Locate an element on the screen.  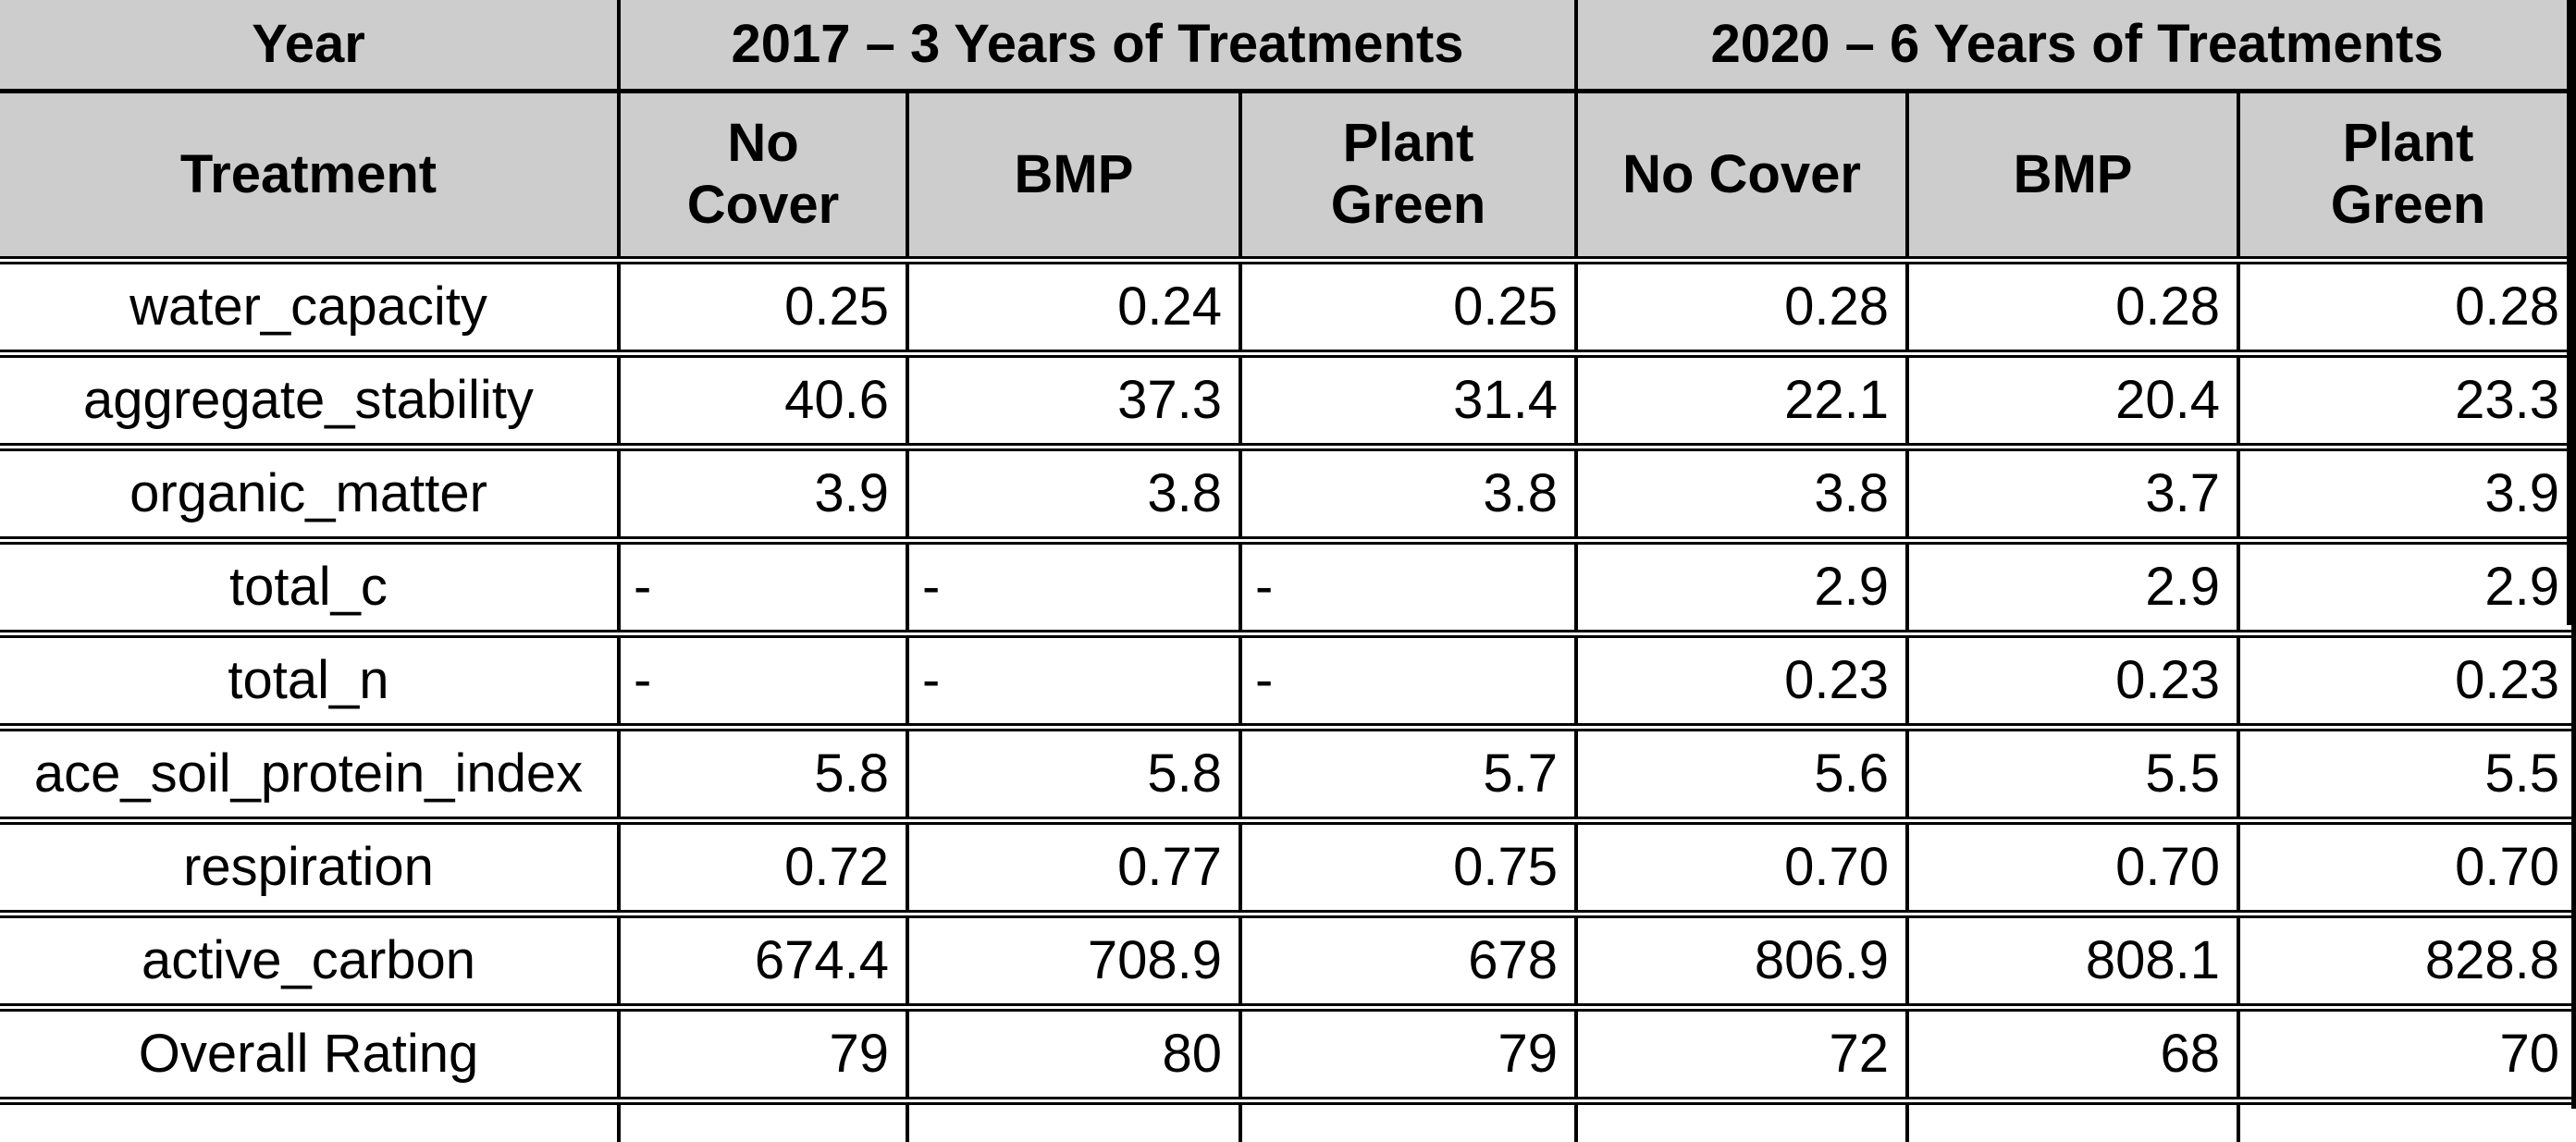
table-row-total-n: total_n - - - 0.23 0.23 0.23 is located at coordinates (1288, 681).